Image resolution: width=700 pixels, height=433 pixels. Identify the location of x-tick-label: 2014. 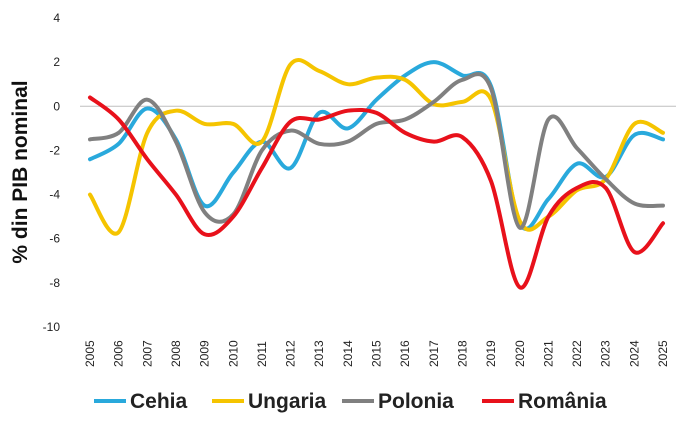
(348, 353).